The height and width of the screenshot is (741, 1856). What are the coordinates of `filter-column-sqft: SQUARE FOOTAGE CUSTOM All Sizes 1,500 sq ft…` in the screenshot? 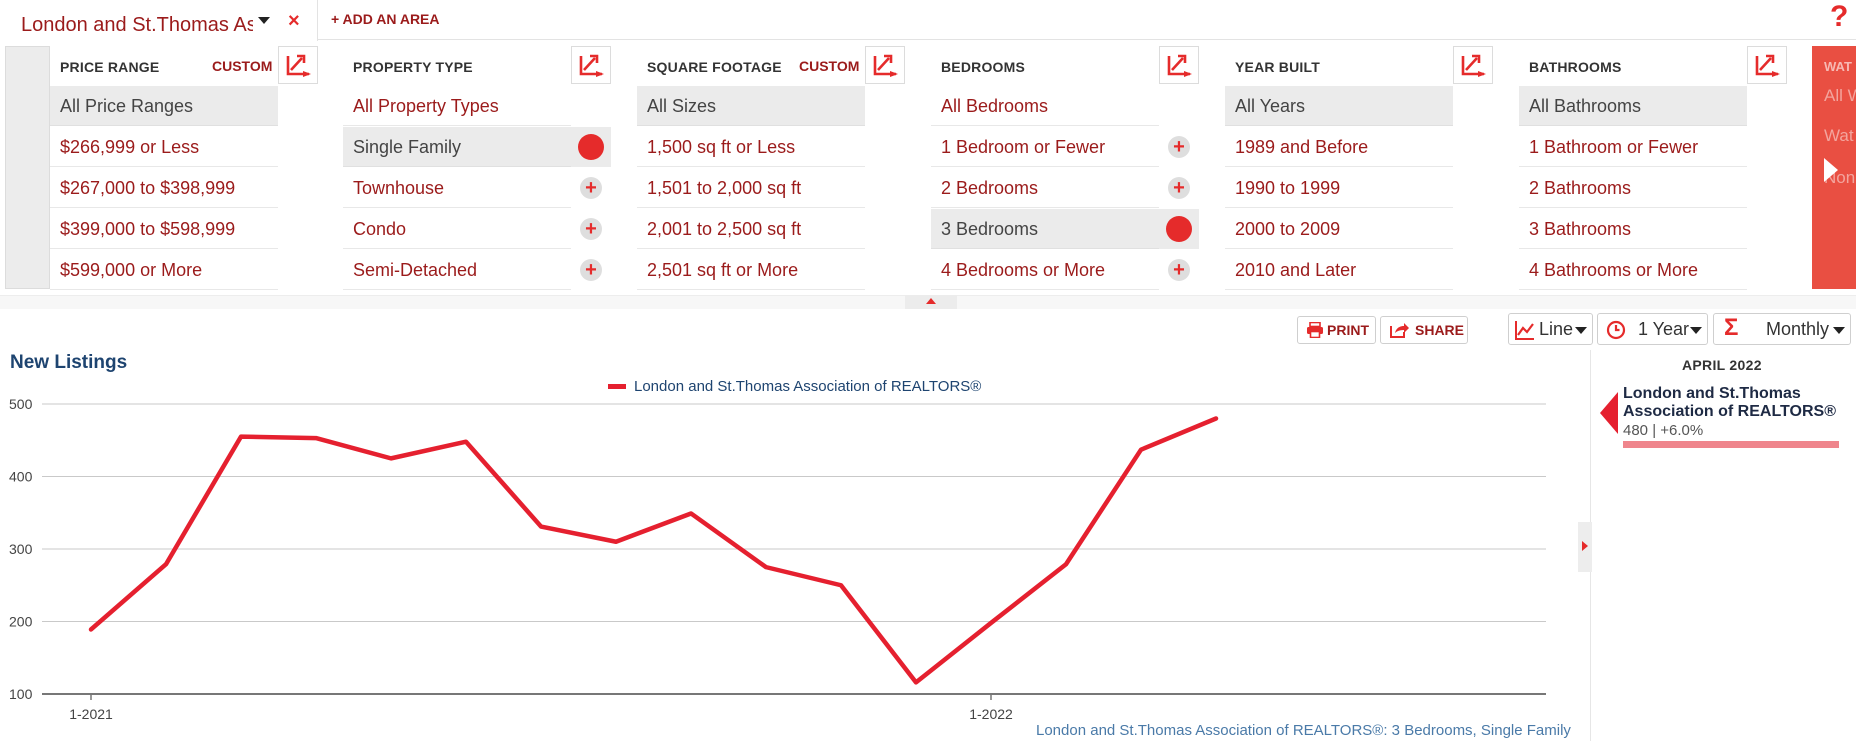 It's located at (779, 168).